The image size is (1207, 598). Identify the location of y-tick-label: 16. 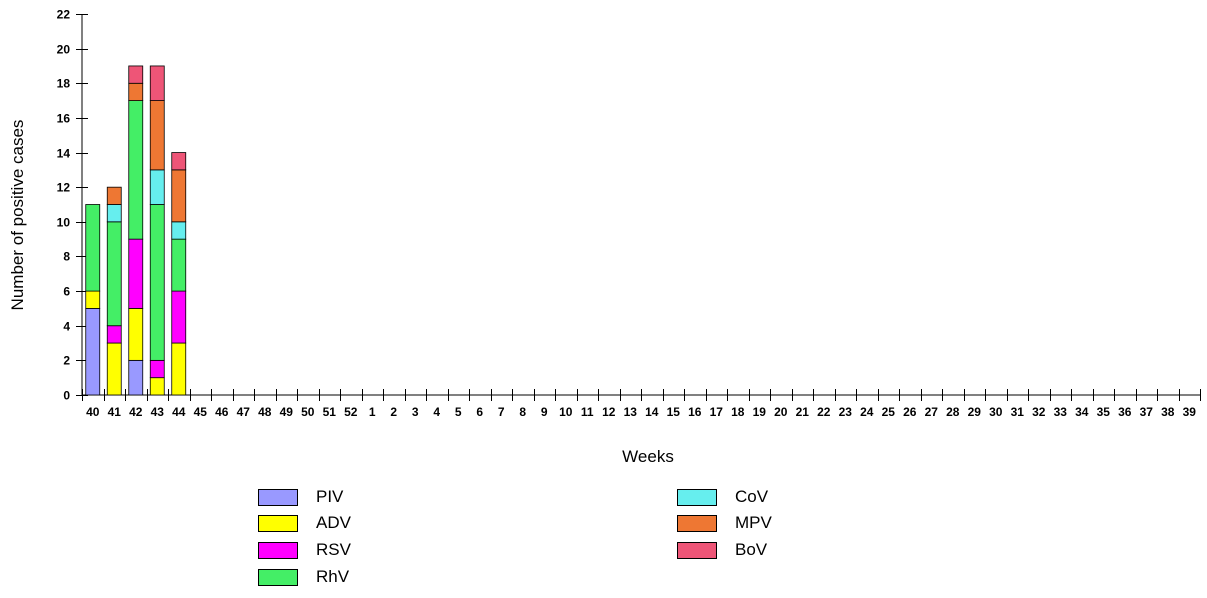
(64, 119).